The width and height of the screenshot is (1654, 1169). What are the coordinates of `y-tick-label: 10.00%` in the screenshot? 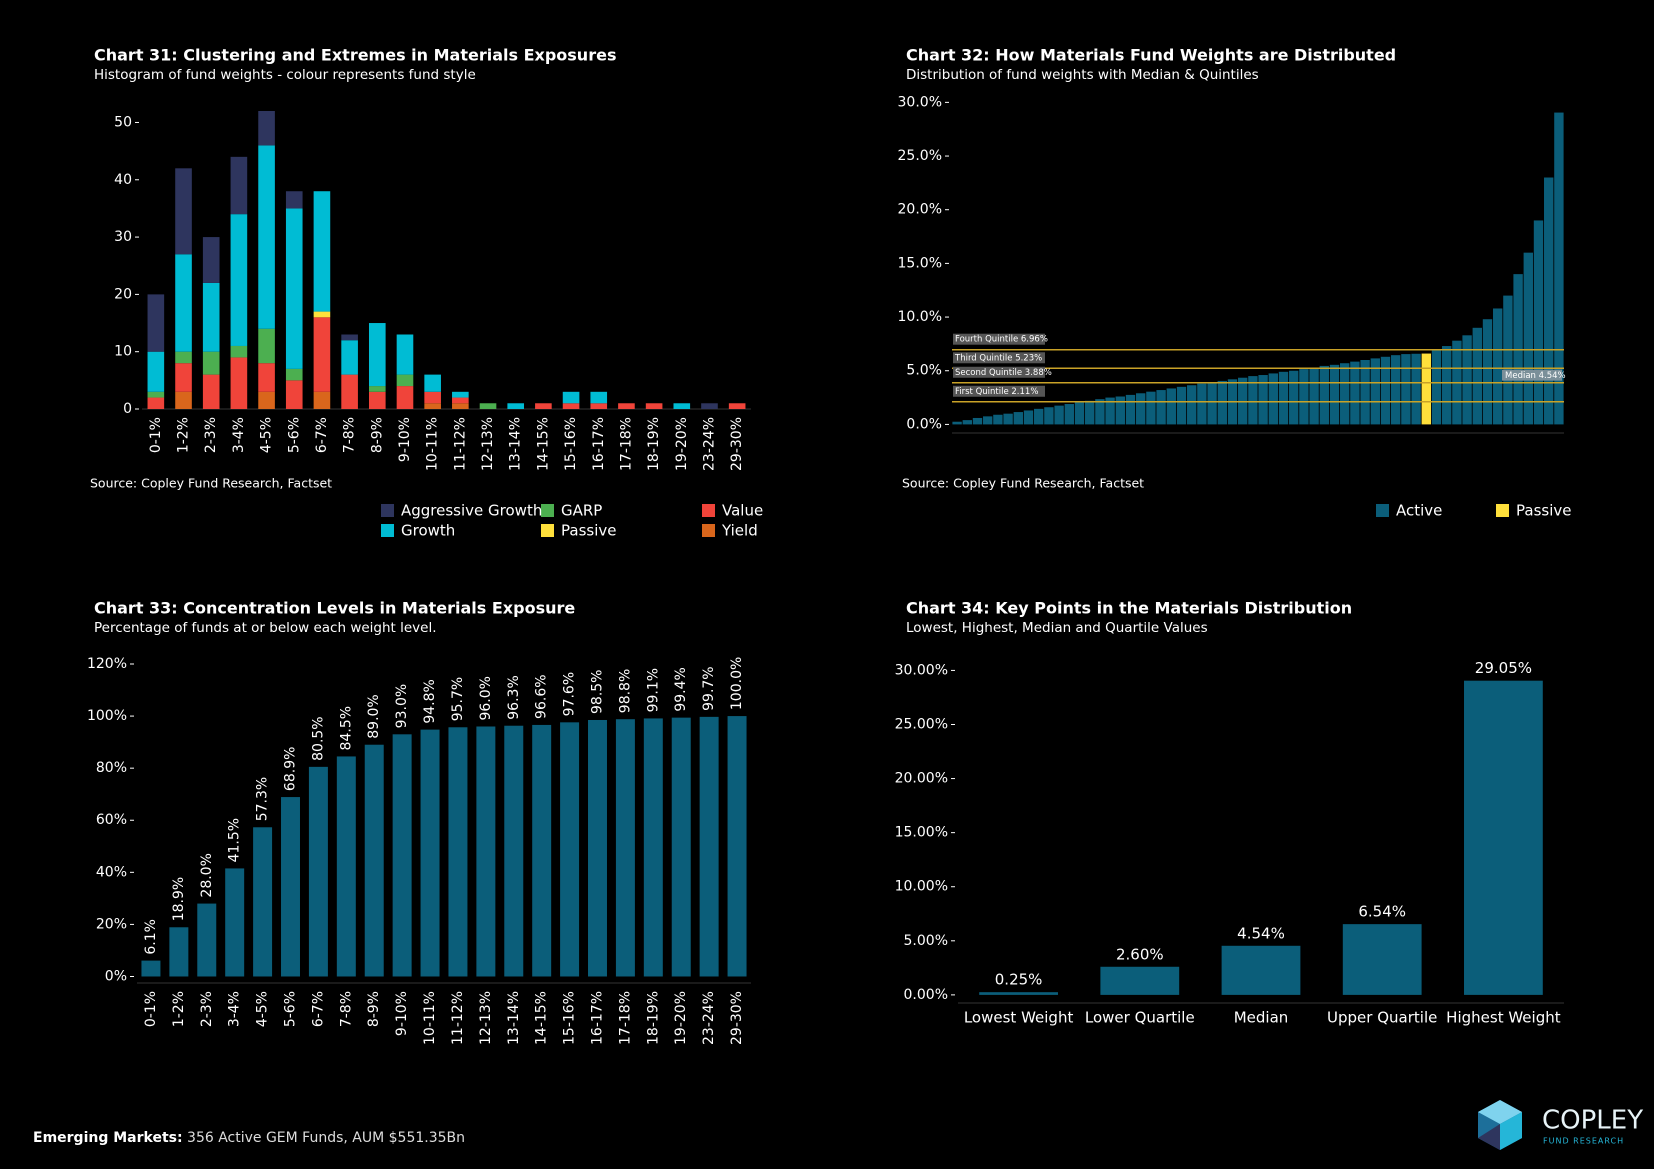 It's located at (921, 887).